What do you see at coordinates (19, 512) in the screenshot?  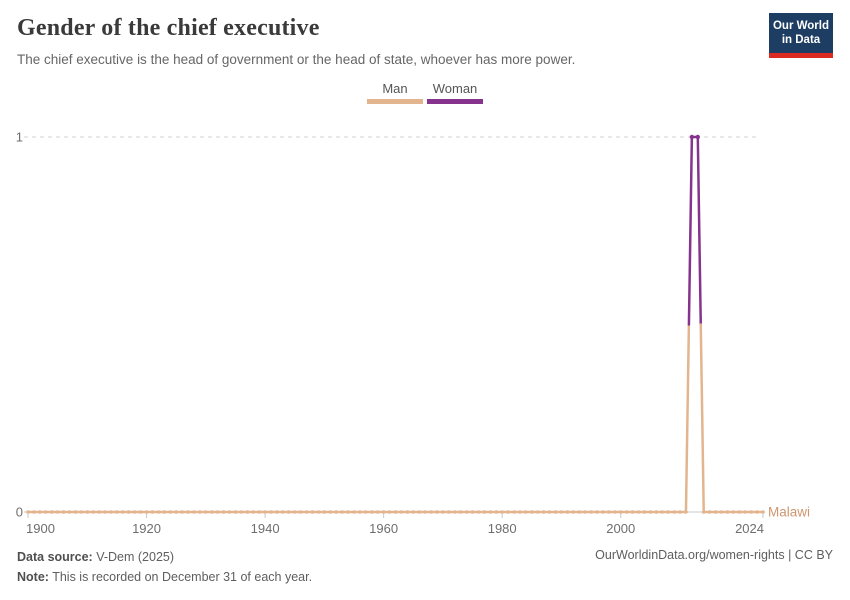 I see `y-tick-label: 0` at bounding box center [19, 512].